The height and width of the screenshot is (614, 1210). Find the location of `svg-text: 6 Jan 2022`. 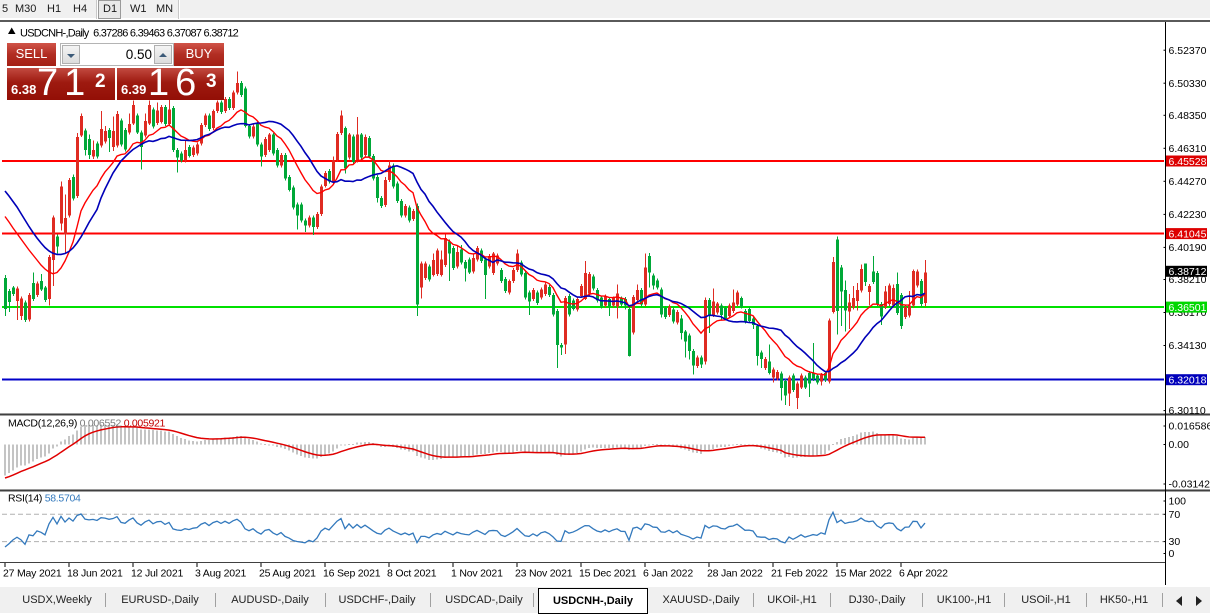

svg-text: 6 Jan 2022 is located at coordinates (668, 574).